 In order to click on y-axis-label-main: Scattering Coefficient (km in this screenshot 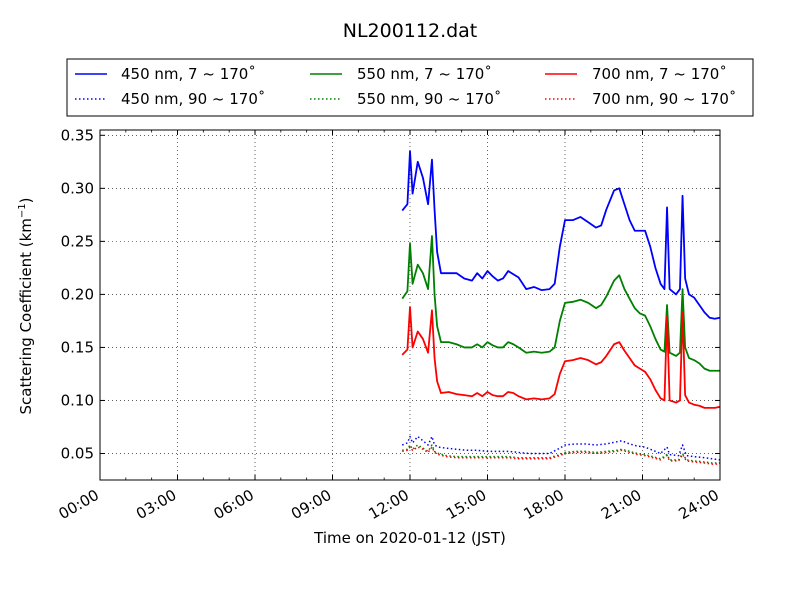, I will do `click(26, 316)`.